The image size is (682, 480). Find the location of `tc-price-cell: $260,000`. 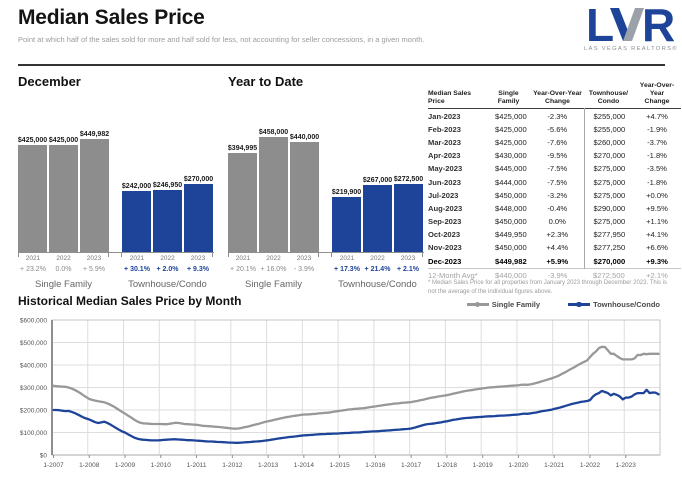

tc-price-cell: $260,000 is located at coordinates (608, 142).